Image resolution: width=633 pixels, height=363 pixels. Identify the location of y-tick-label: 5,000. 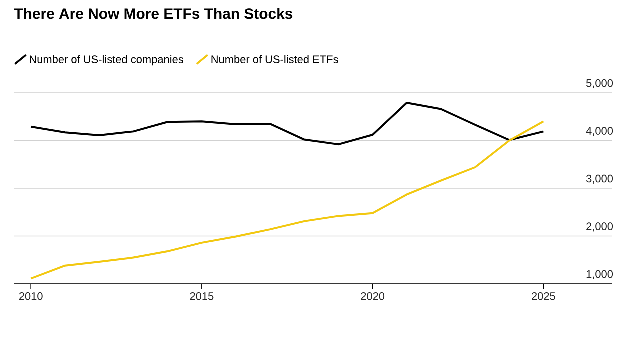
(600, 83).